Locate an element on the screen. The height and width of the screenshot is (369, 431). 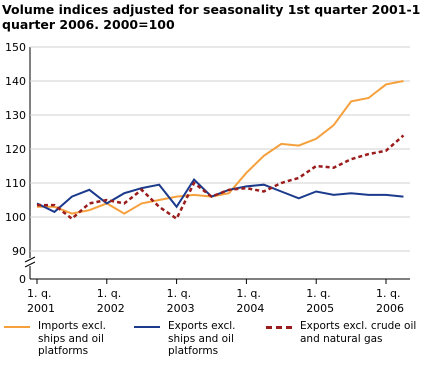
x-tick-label-line: 2002 is located at coordinates (111, 308).